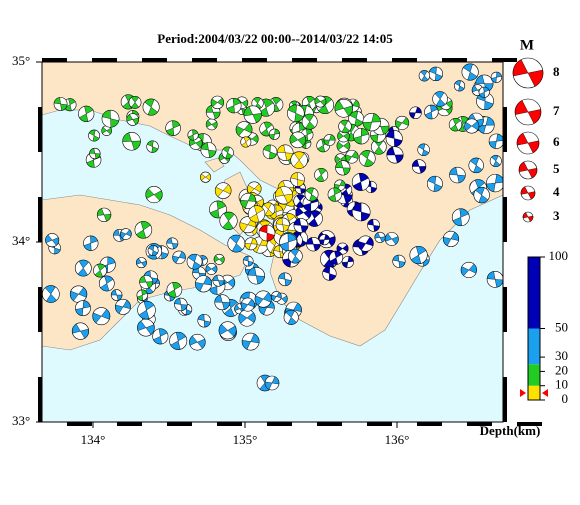 This screenshot has width=580, height=505. I want to click on depth-tick-label: 20, so click(561, 369).